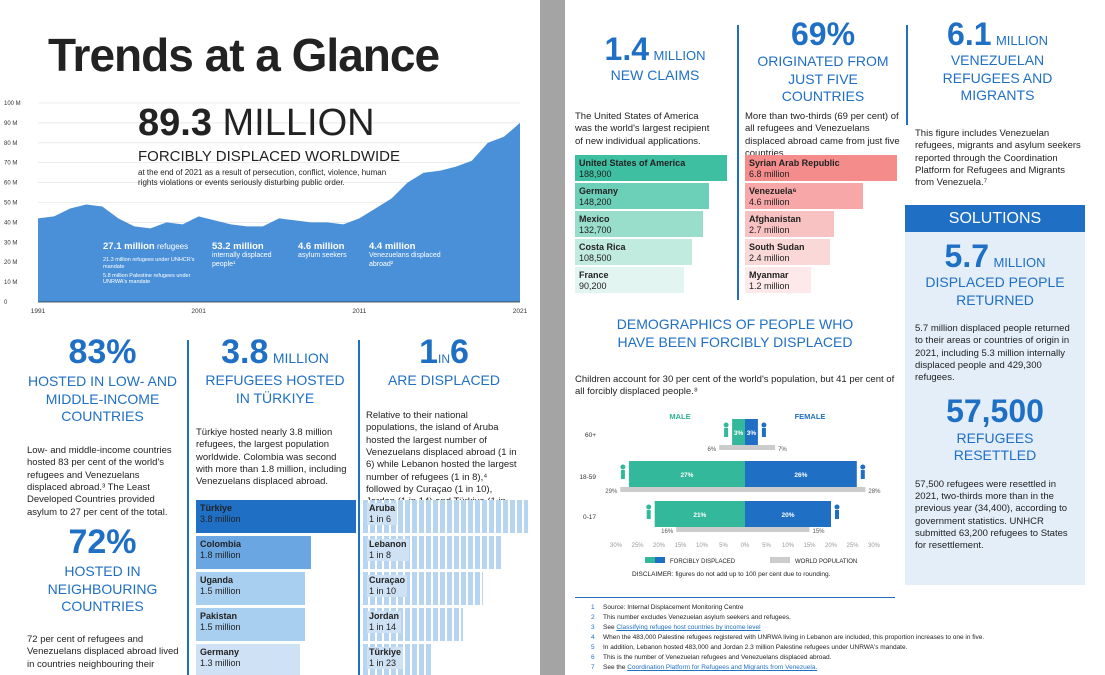  Describe the element at coordinates (10, 164) in the screenshot. I see `y-tick-label: 70 M` at that location.